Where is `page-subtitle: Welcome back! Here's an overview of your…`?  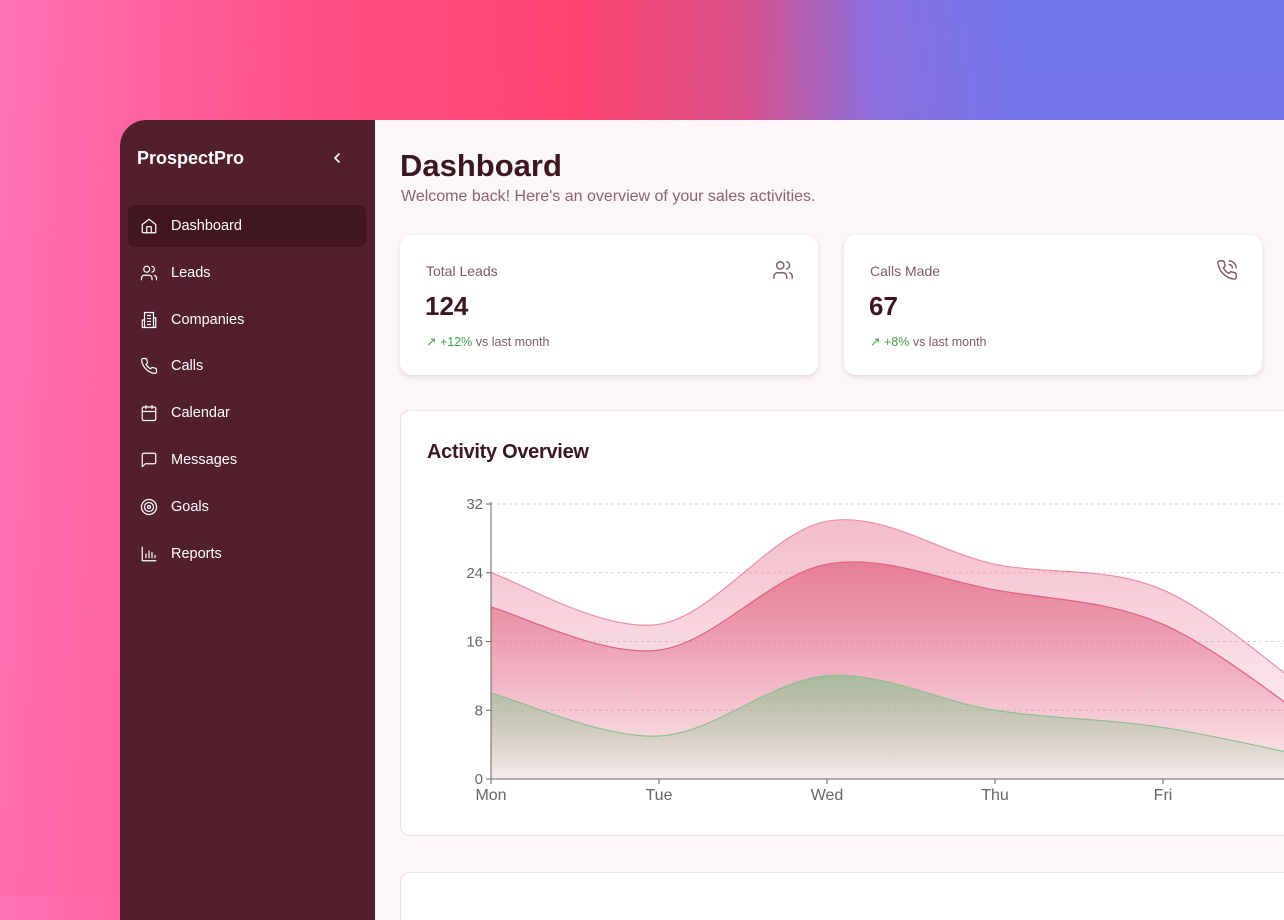
page-subtitle: Welcome back! Here's an overview of your… is located at coordinates (608, 196).